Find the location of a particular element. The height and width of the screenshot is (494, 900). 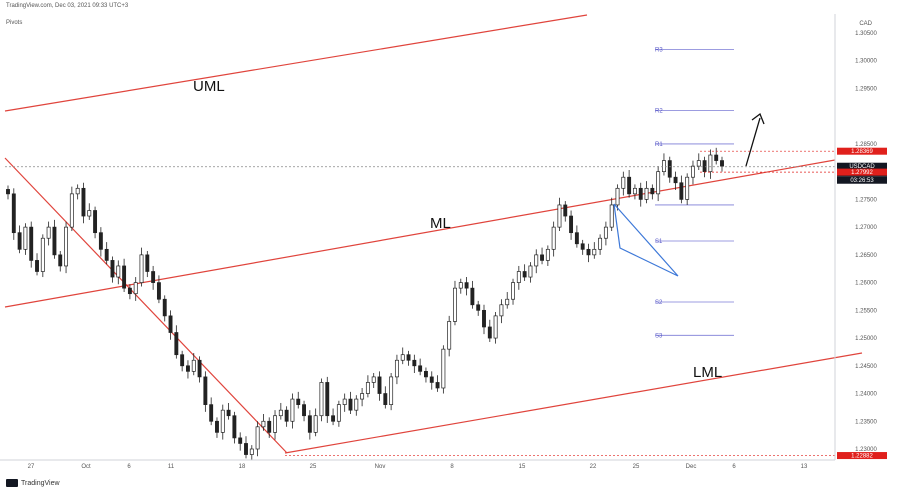

channel-label-lml: LML is located at coordinates (707, 372).